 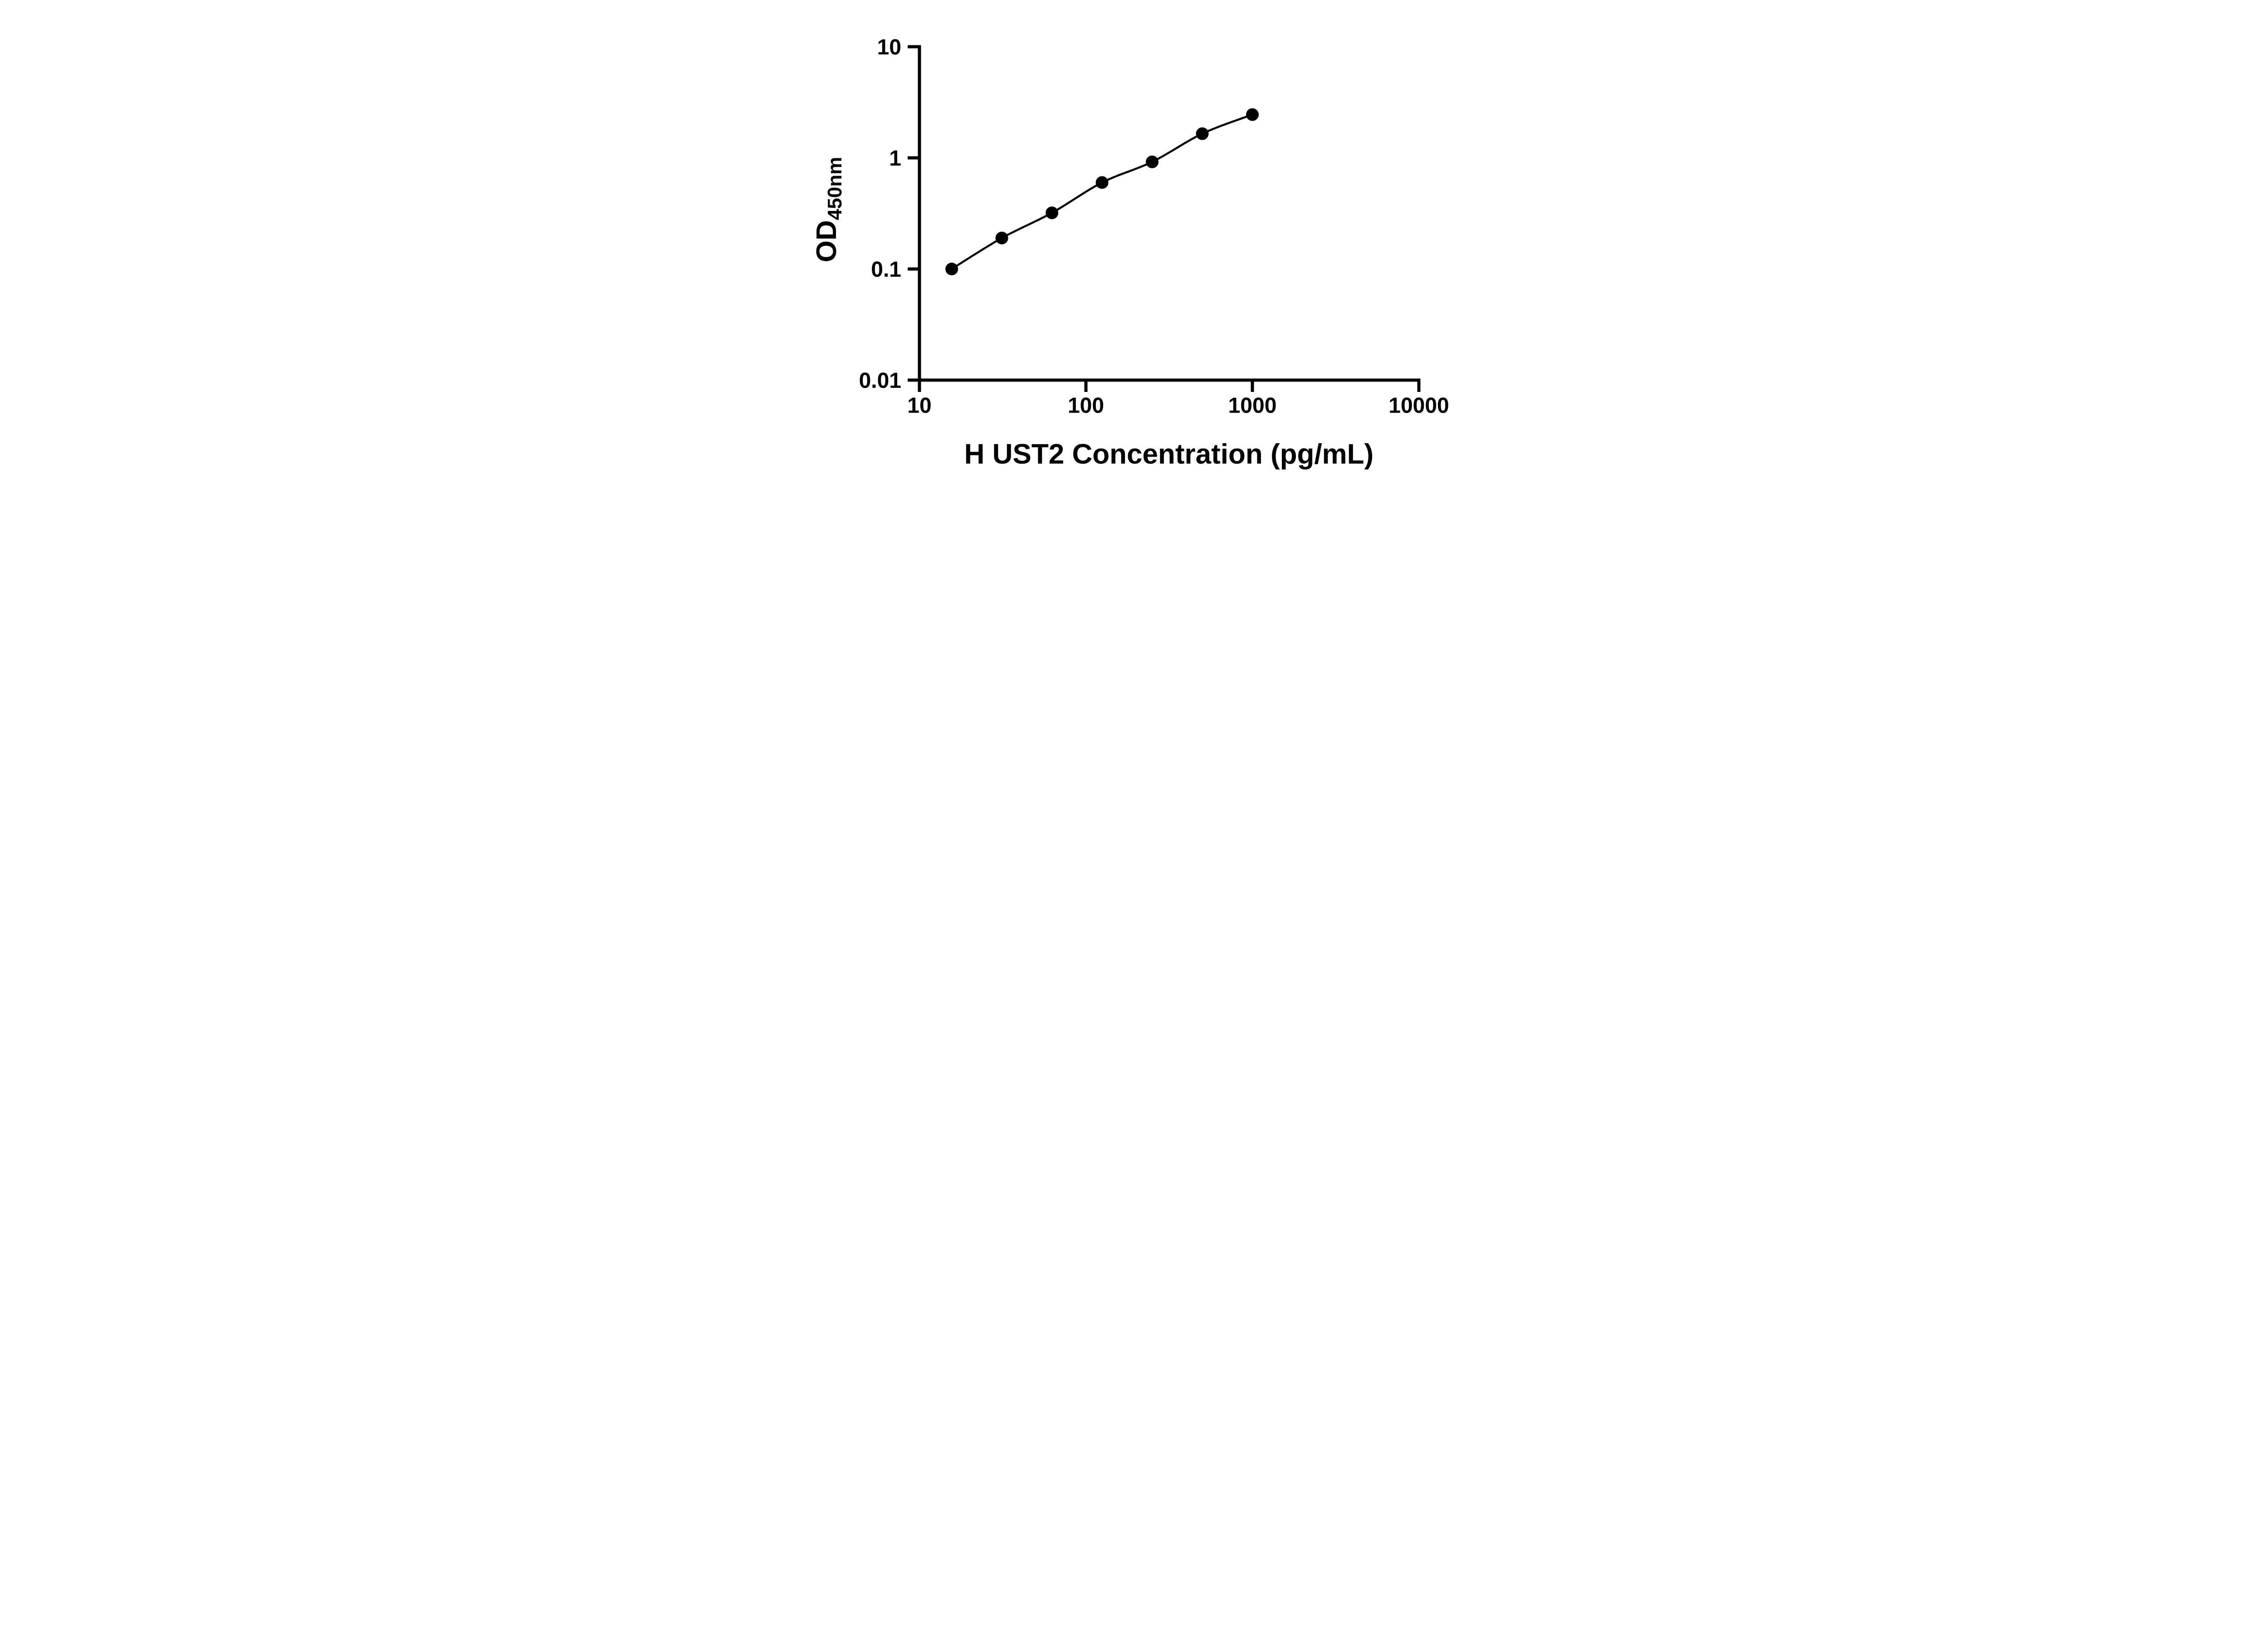 What do you see at coordinates (886, 270) in the screenshot?
I see `y-axis-tick-label: 0.1` at bounding box center [886, 270].